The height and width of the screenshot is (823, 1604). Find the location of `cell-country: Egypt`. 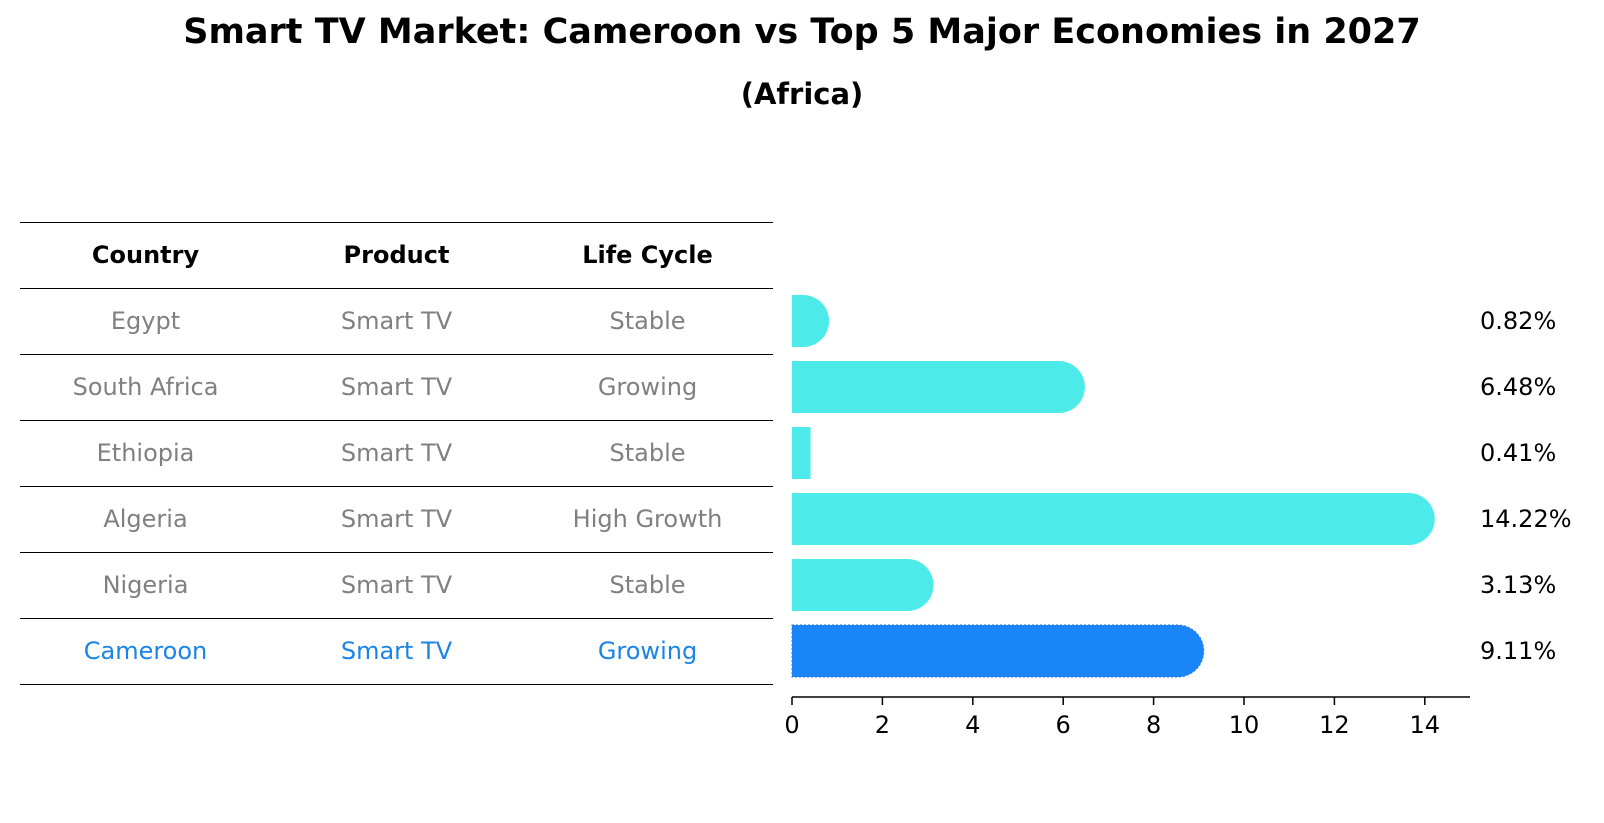

cell-country: Egypt is located at coordinates (145, 321).